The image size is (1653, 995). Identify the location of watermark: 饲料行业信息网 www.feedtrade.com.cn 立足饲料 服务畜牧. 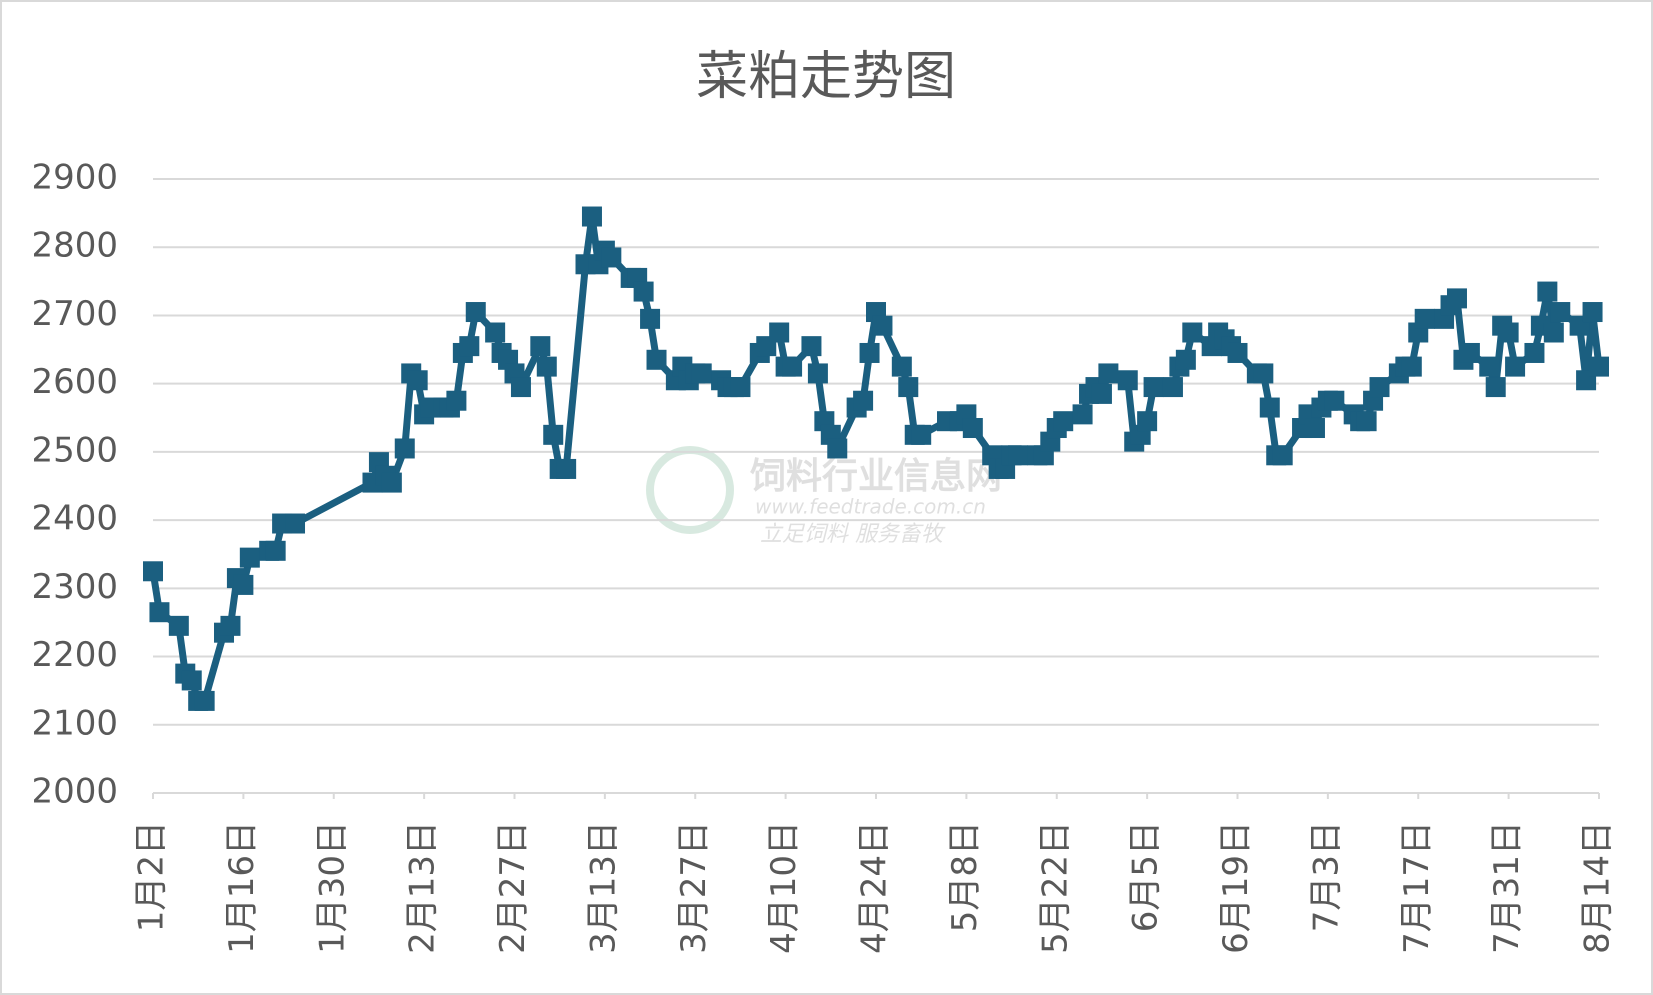
(824, 496).